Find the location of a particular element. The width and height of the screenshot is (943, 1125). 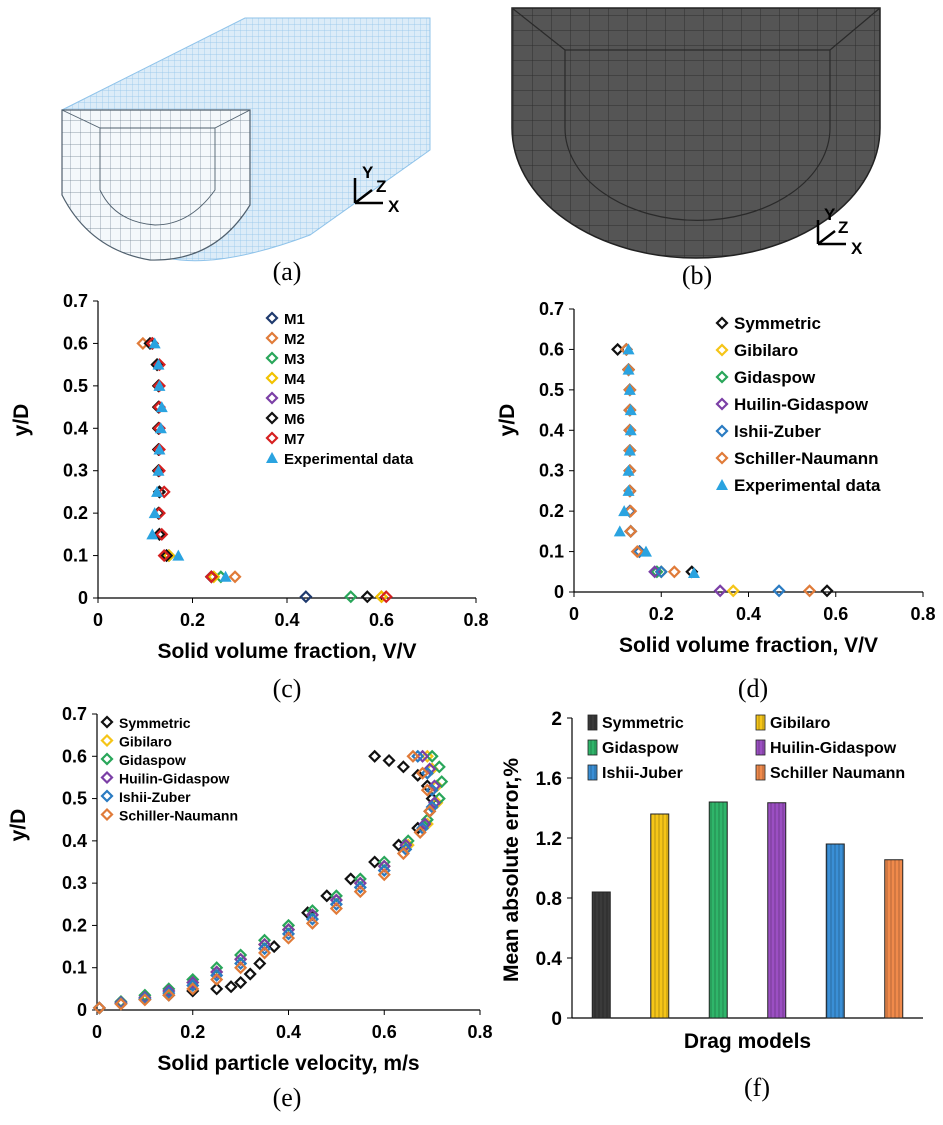

y-axis-title: y/D is located at coordinates (507, 420).